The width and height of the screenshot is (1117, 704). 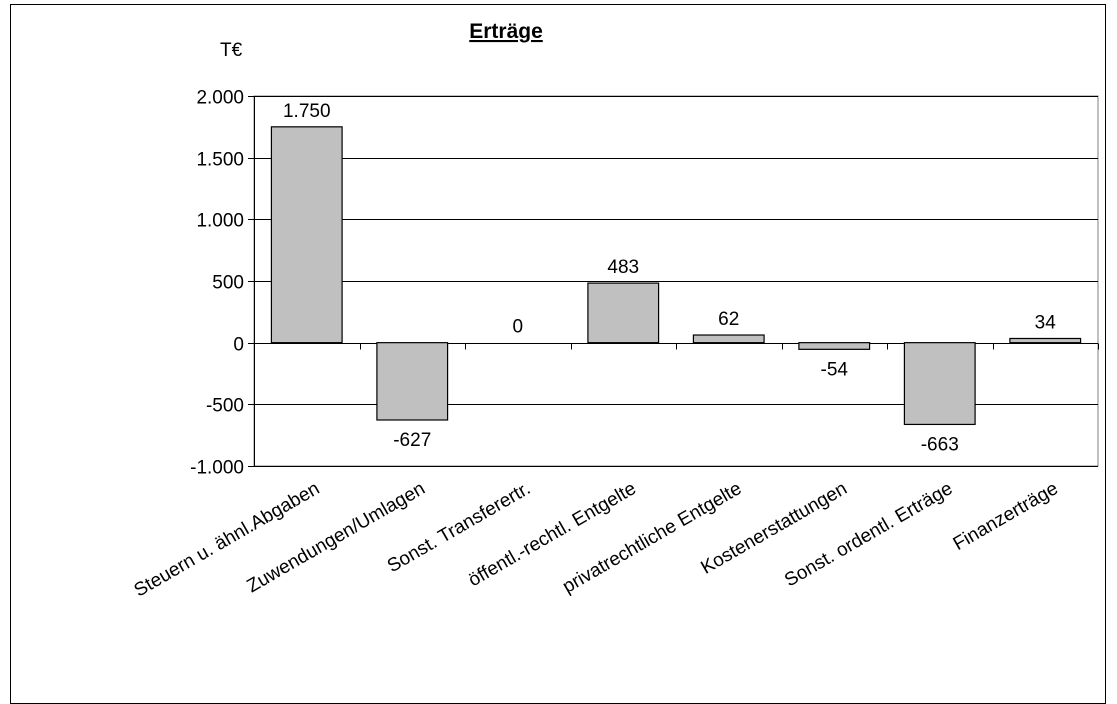 I want to click on y-tick-label: 1.500, so click(x=220, y=160).